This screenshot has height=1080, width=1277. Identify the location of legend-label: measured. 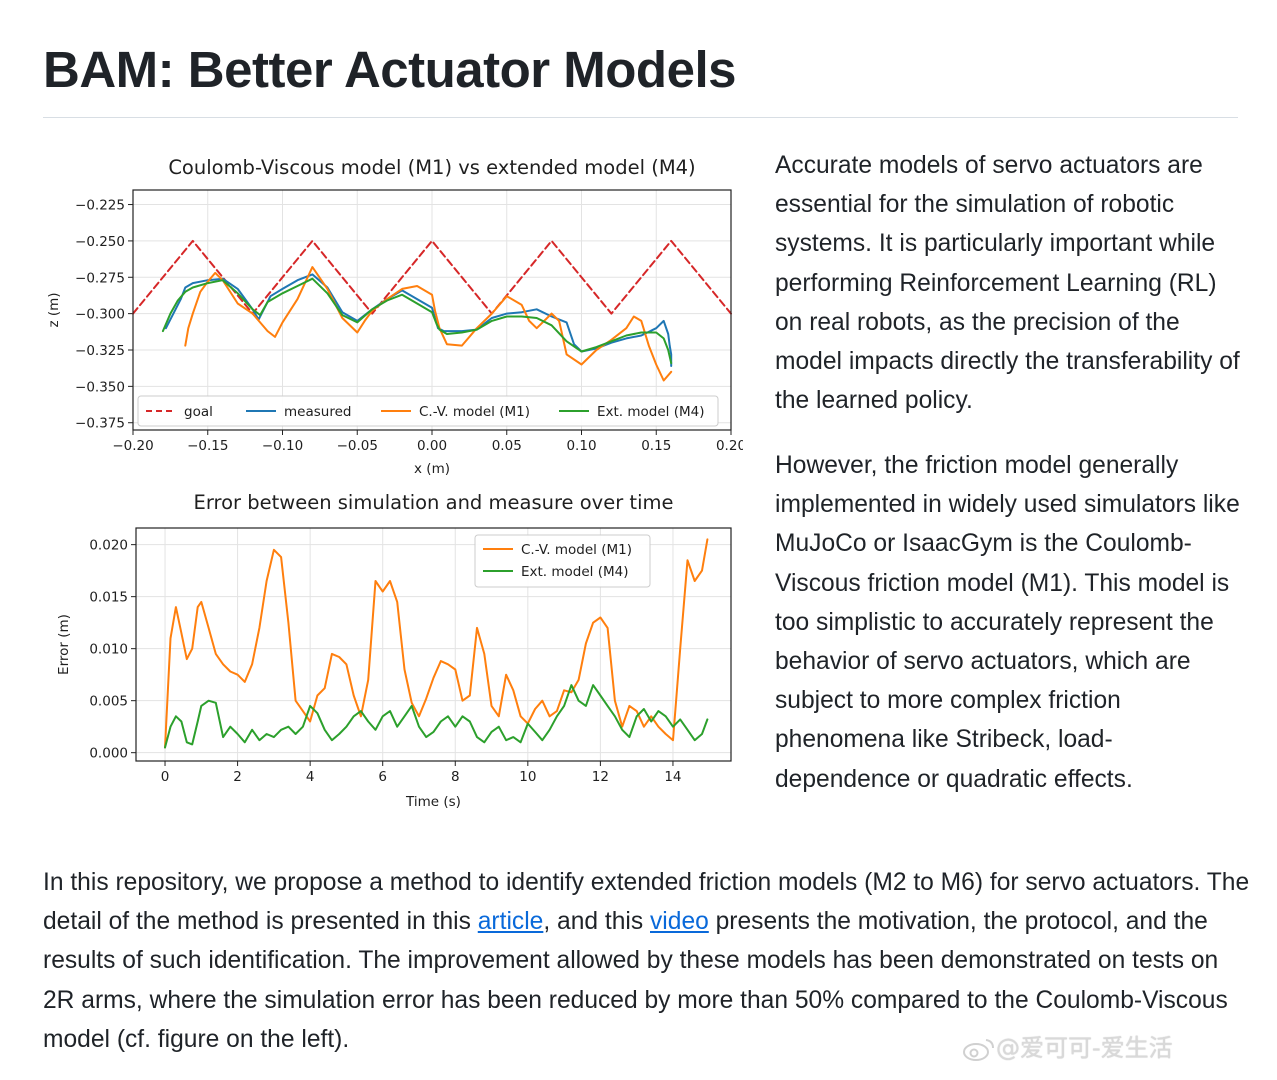
(317, 412).